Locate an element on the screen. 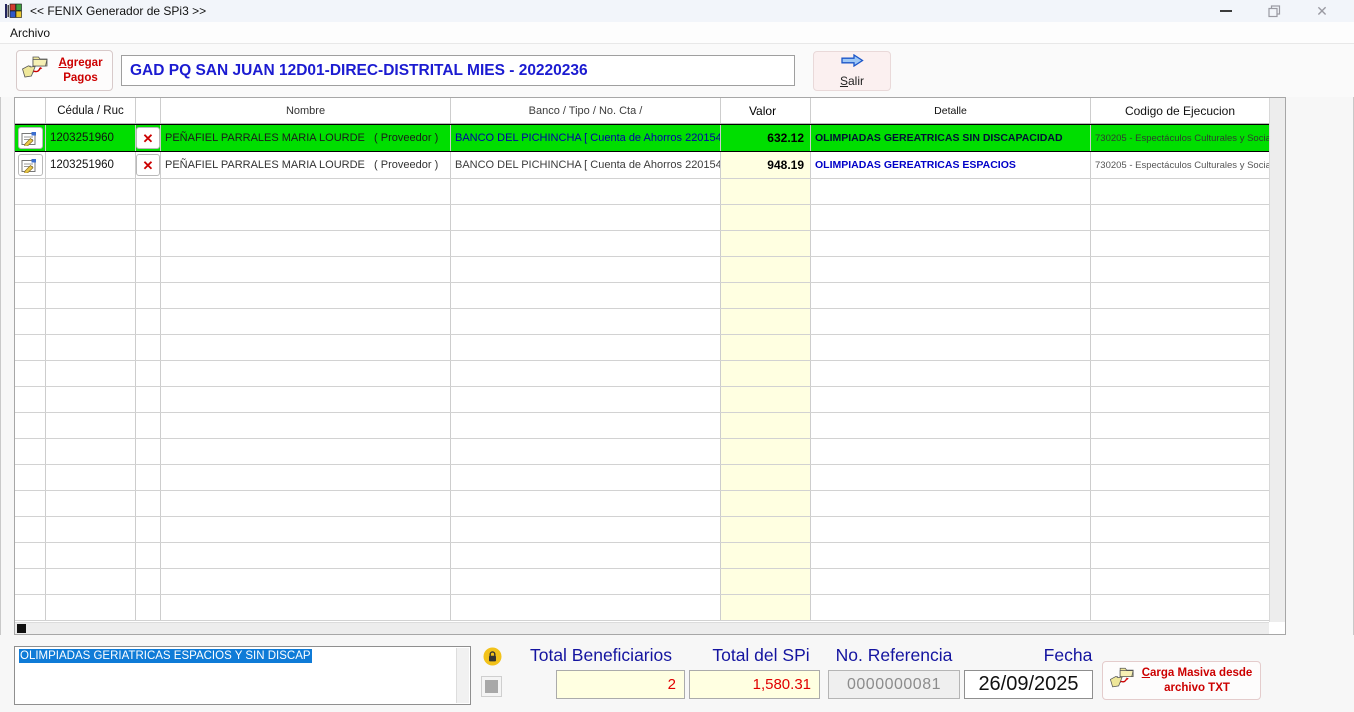 This screenshot has width=1354, height=712. menu-item-archivo: Archivo is located at coordinates (30, 32).